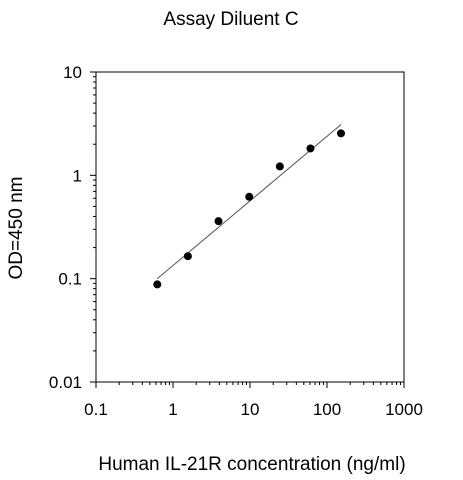  I want to click on y-tick-label: 0.1, so click(70, 279).